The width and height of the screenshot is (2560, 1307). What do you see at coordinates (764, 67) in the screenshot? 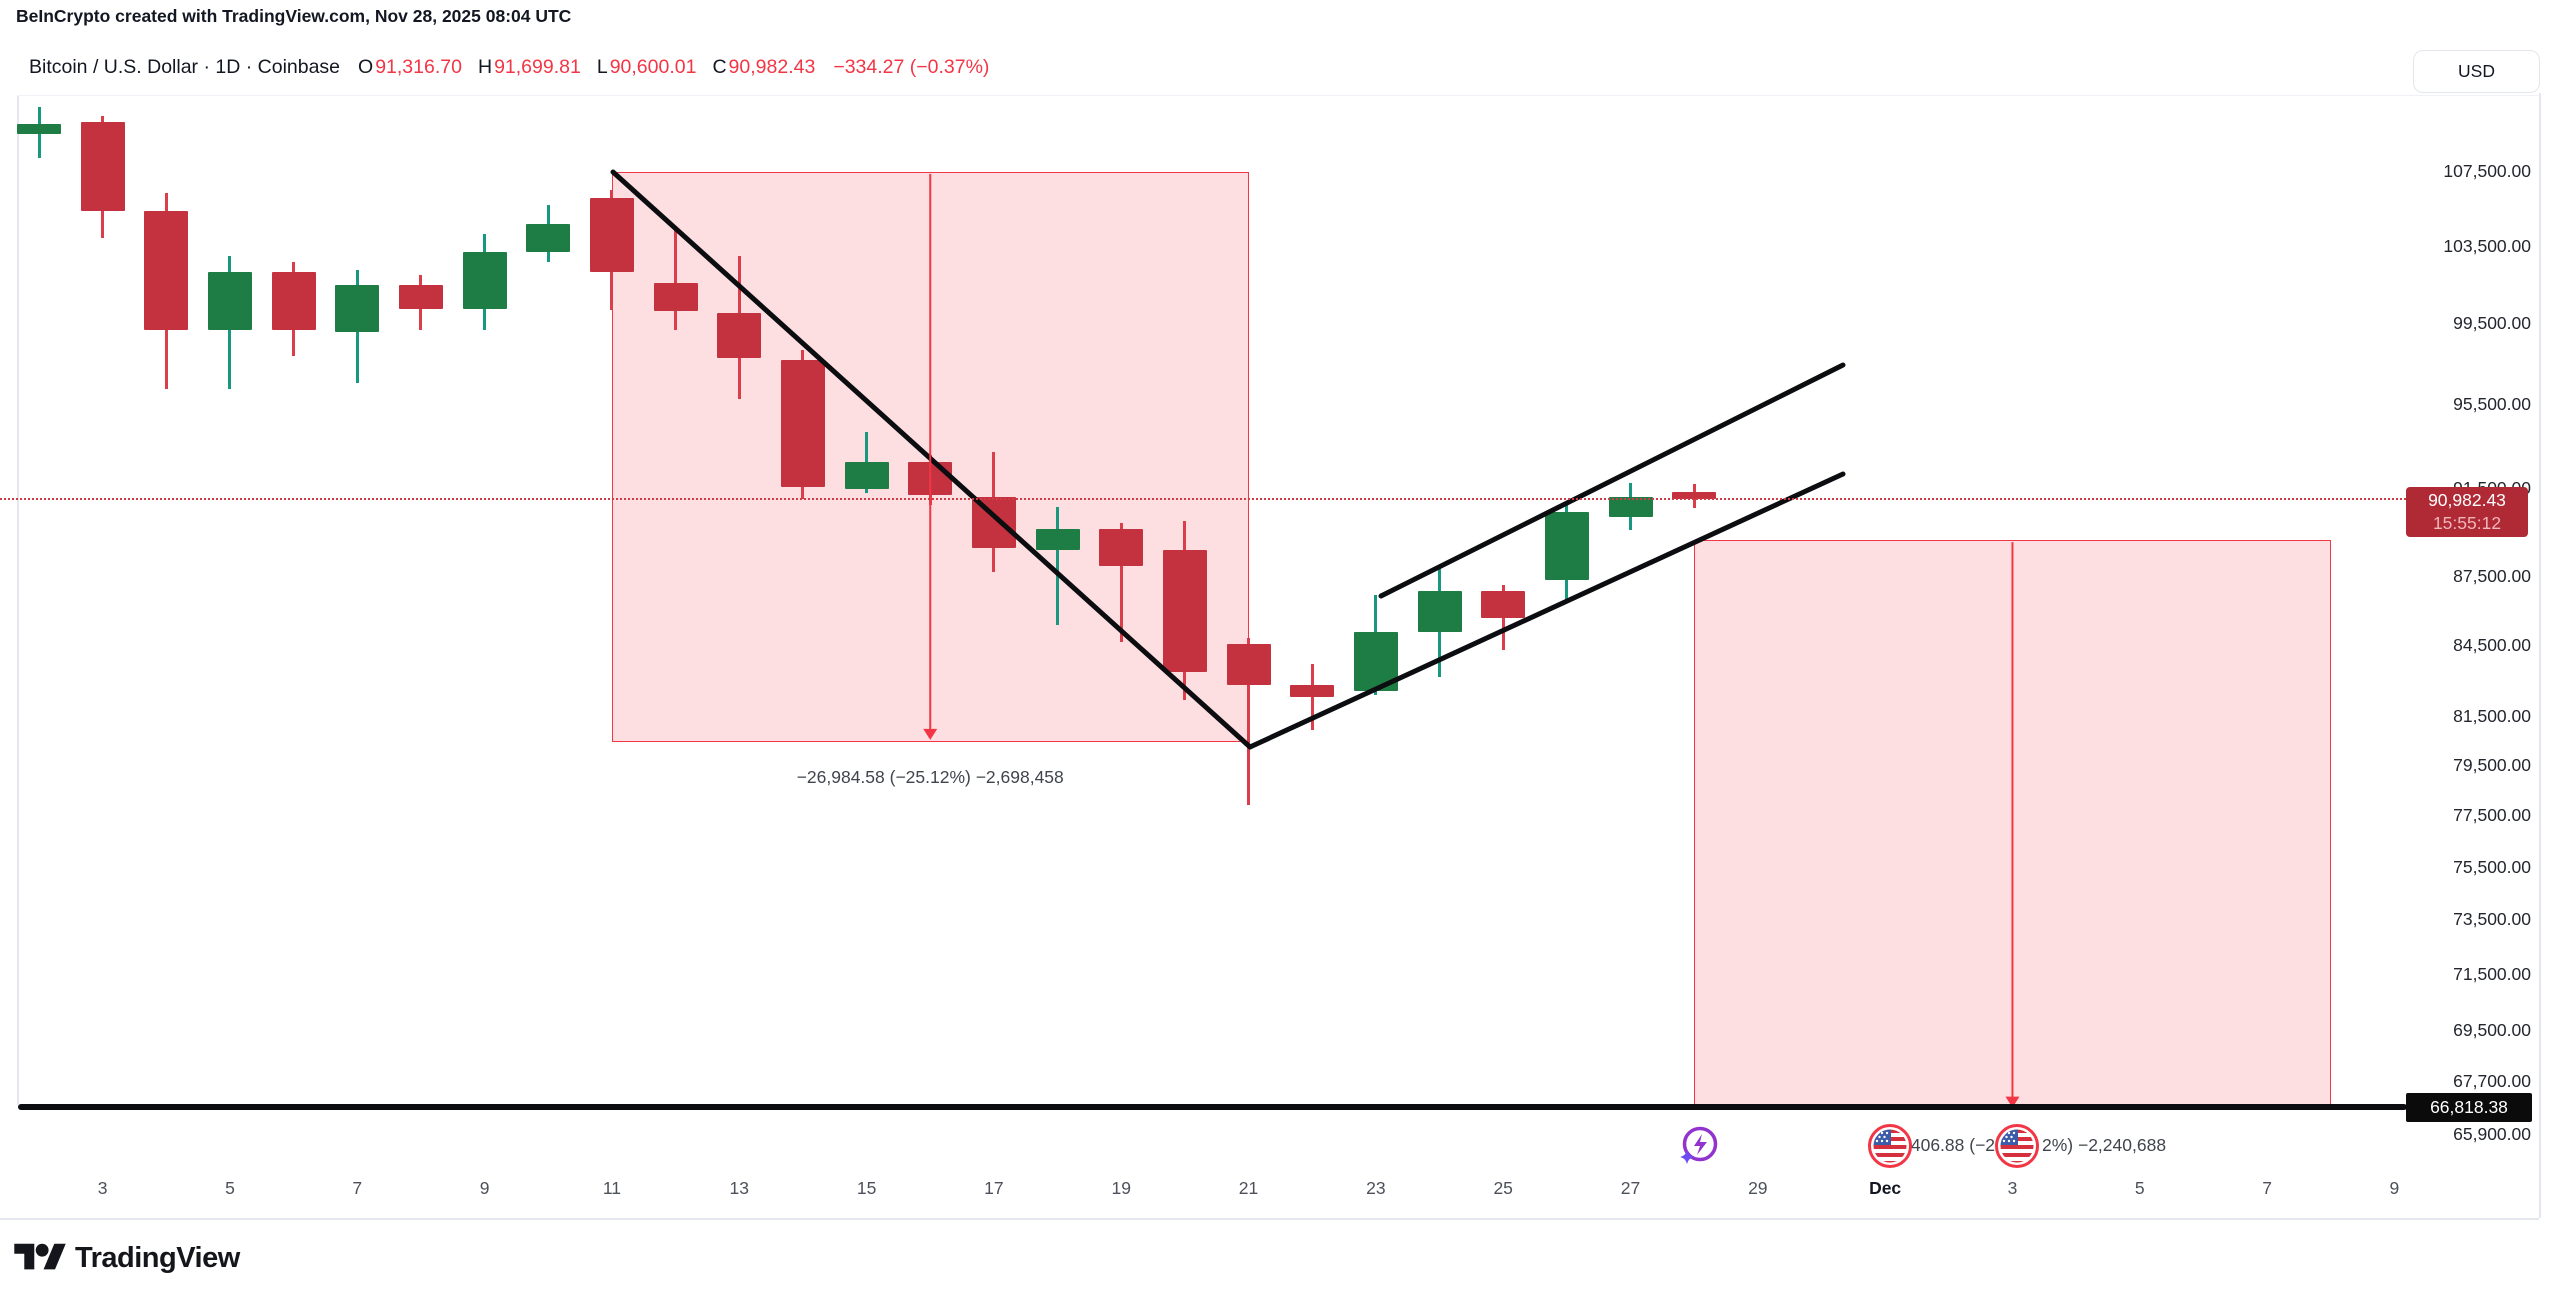
I see `ohlc-c: C 90,982.43` at bounding box center [764, 67].